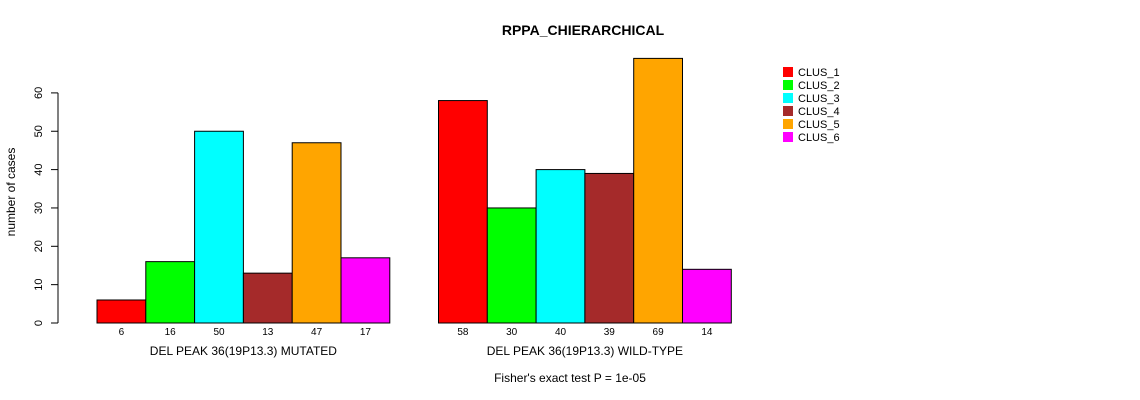  What do you see at coordinates (39, 169) in the screenshot?
I see `y-tick-label: 40` at bounding box center [39, 169].